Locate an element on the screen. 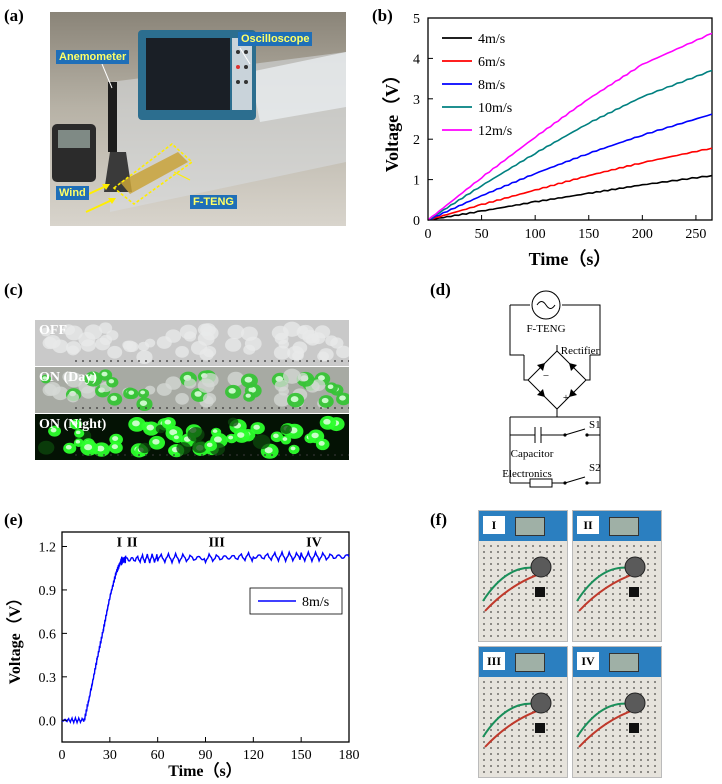 The width and height of the screenshot is (722, 784). ac-source-icon is located at coordinates (546, 305).